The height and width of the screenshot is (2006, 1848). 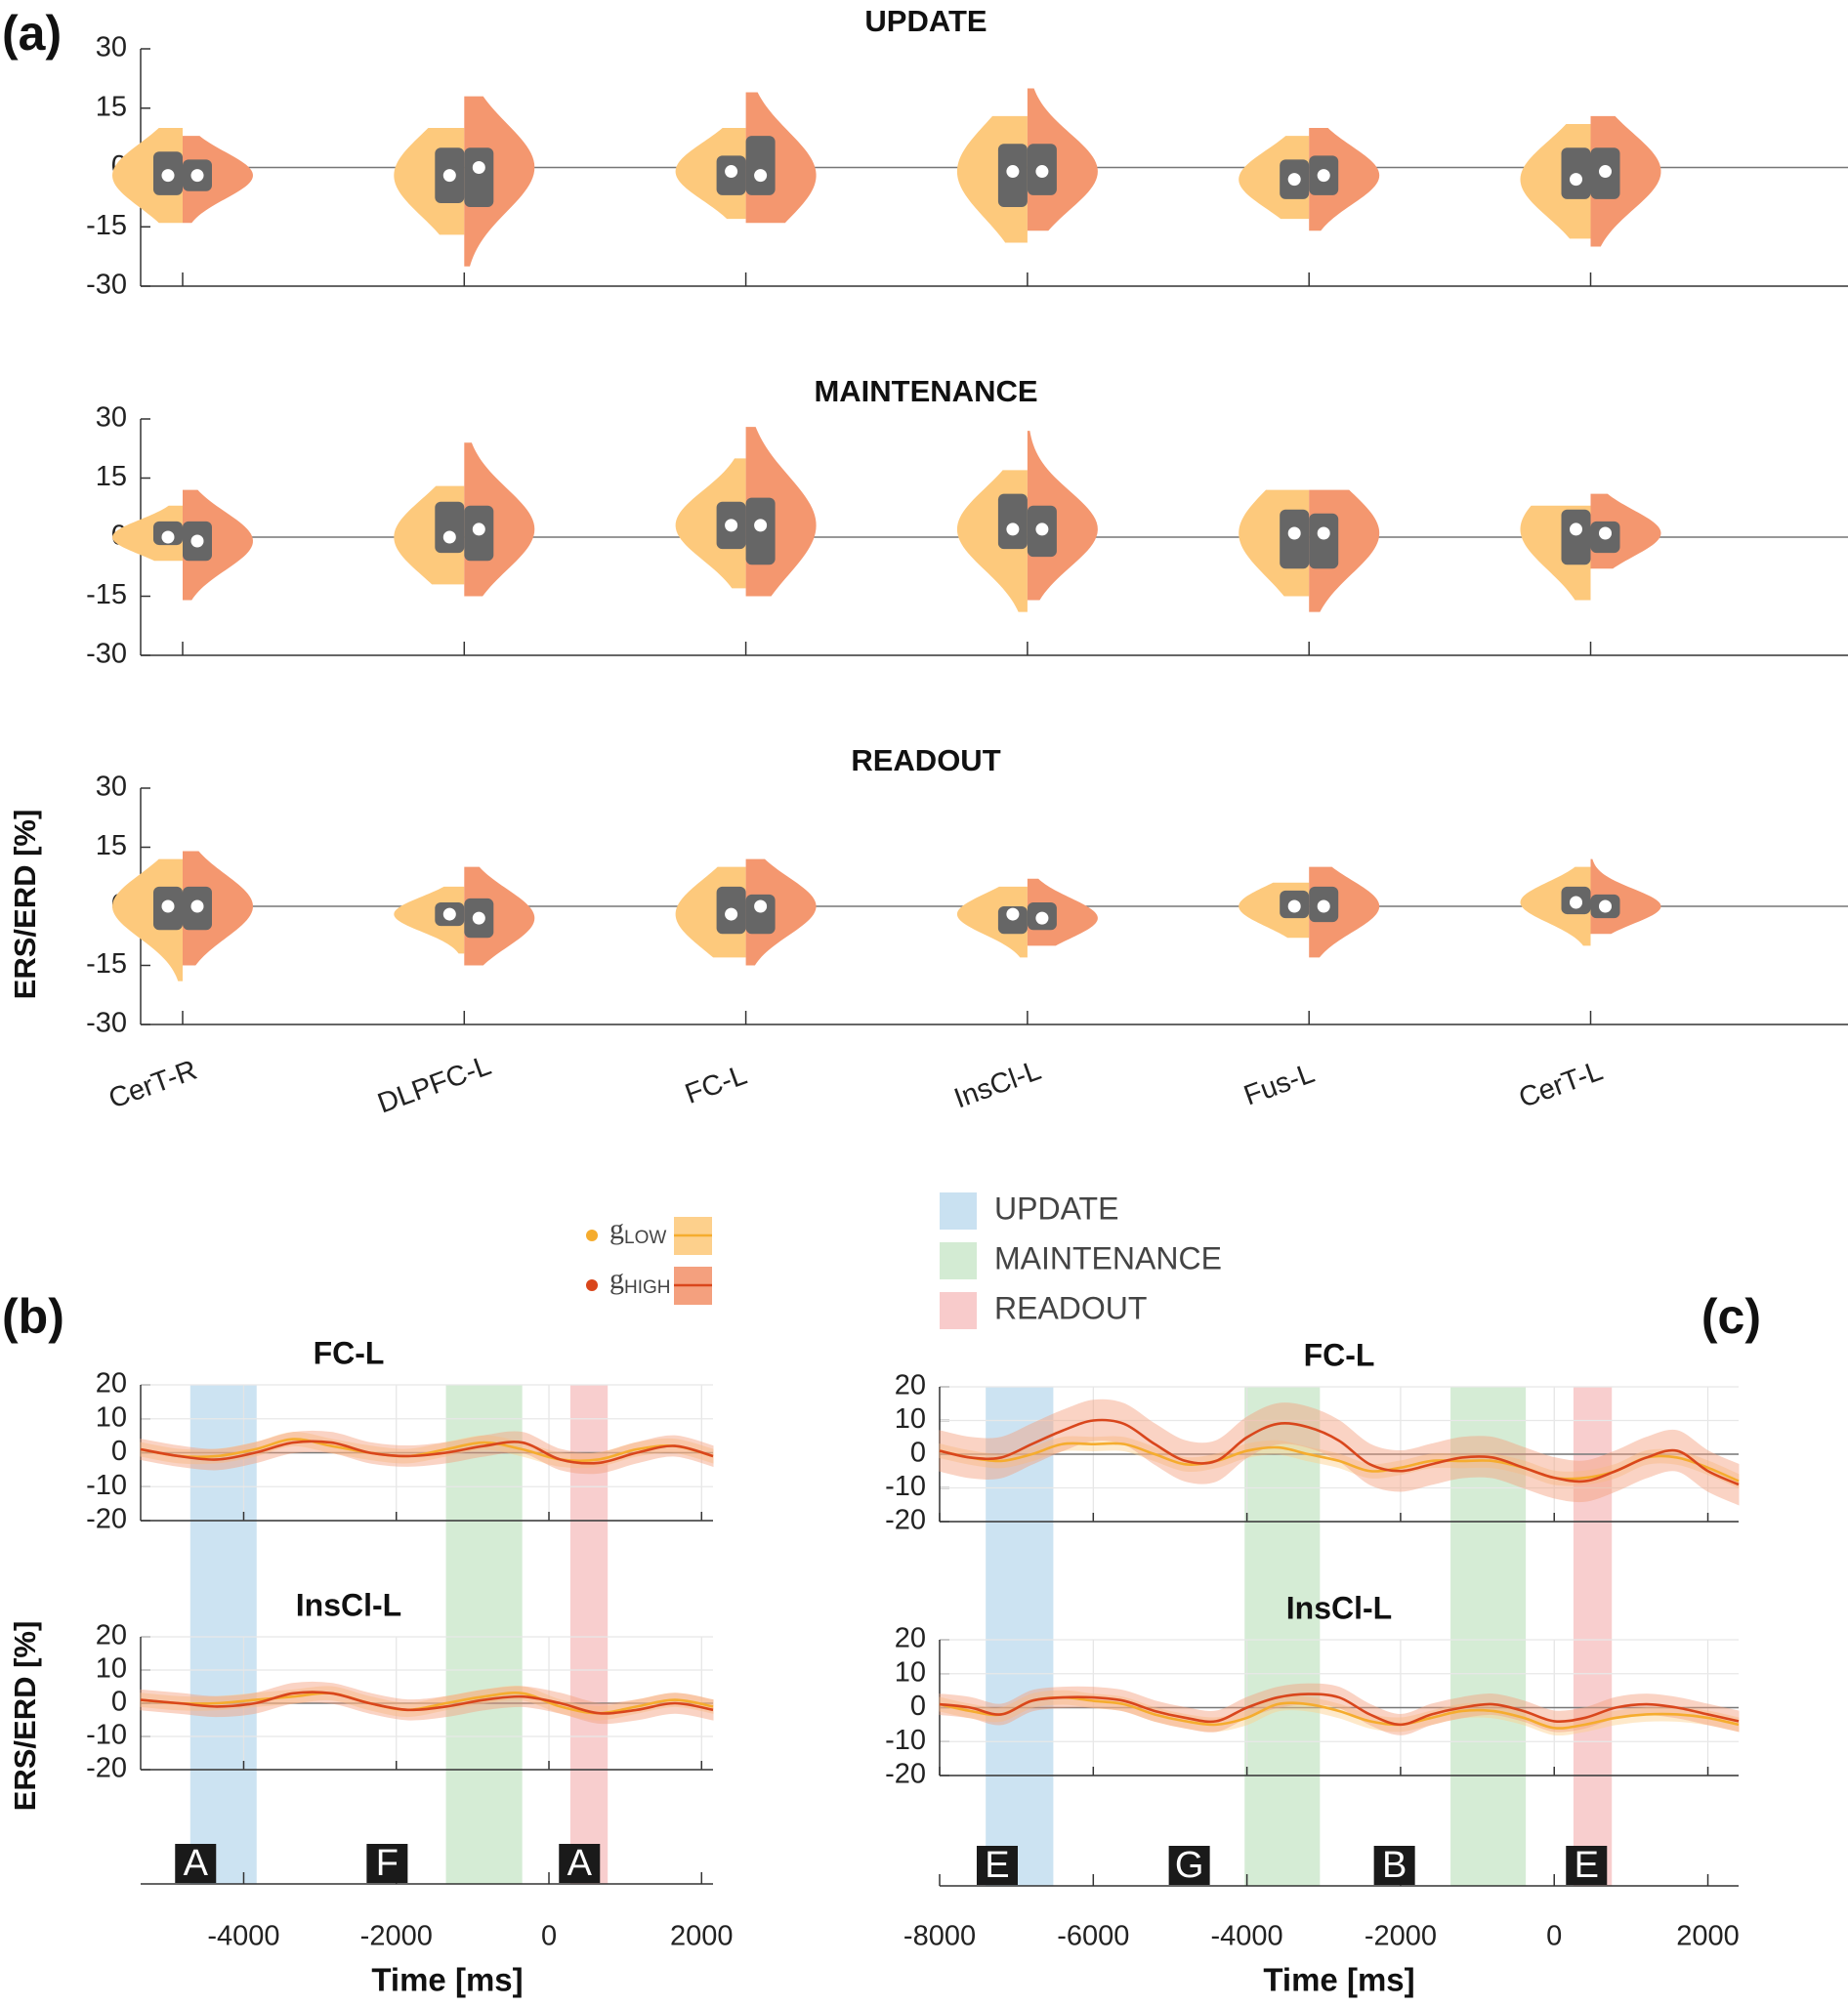 What do you see at coordinates (348, 1604) in the screenshot?
I see `subplot-title: InsCl-L` at bounding box center [348, 1604].